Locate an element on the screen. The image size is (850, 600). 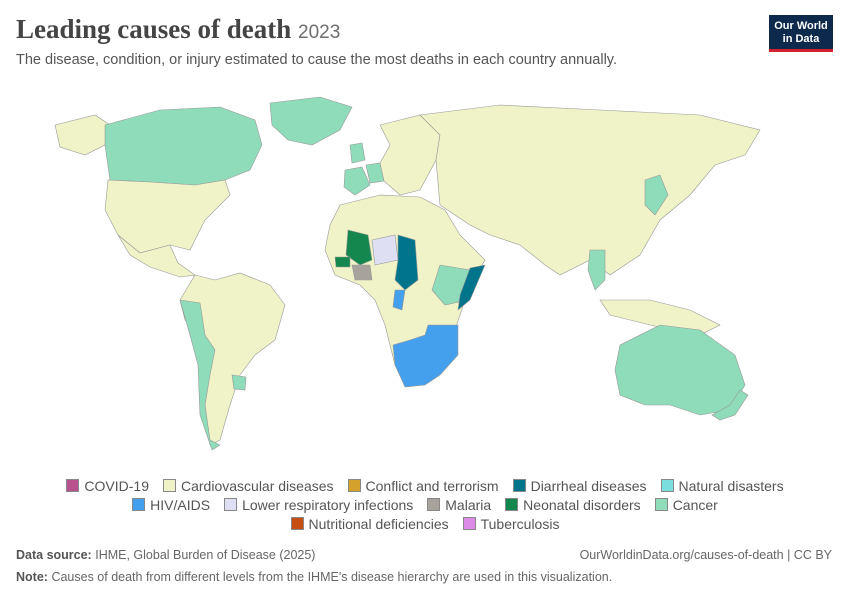
andes is located at coordinates (200, 375).